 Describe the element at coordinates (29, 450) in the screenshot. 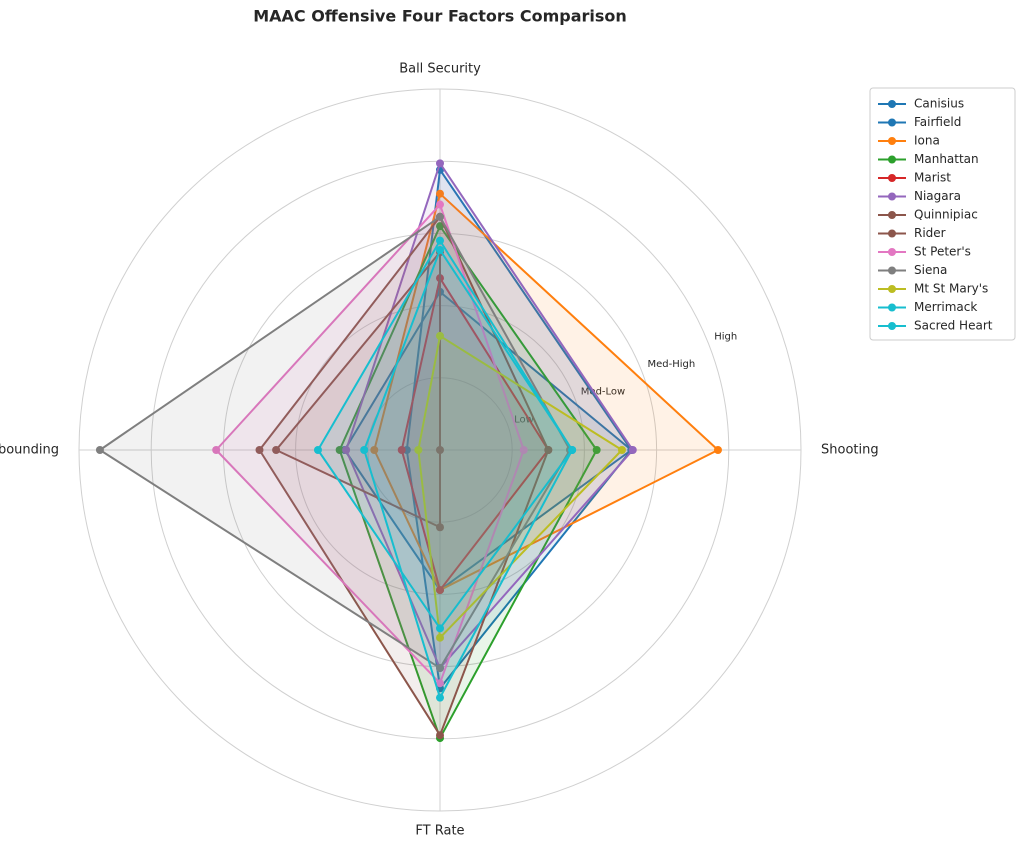

I see `axis-label: Off Rebounding` at that location.